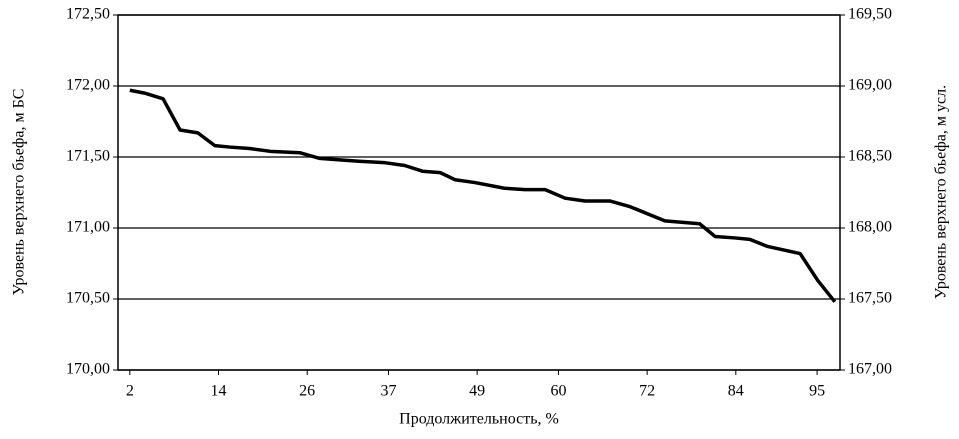 The width and height of the screenshot is (959, 439). Describe the element at coordinates (736, 391) in the screenshot. I see `x-tick-label: 84` at that location.